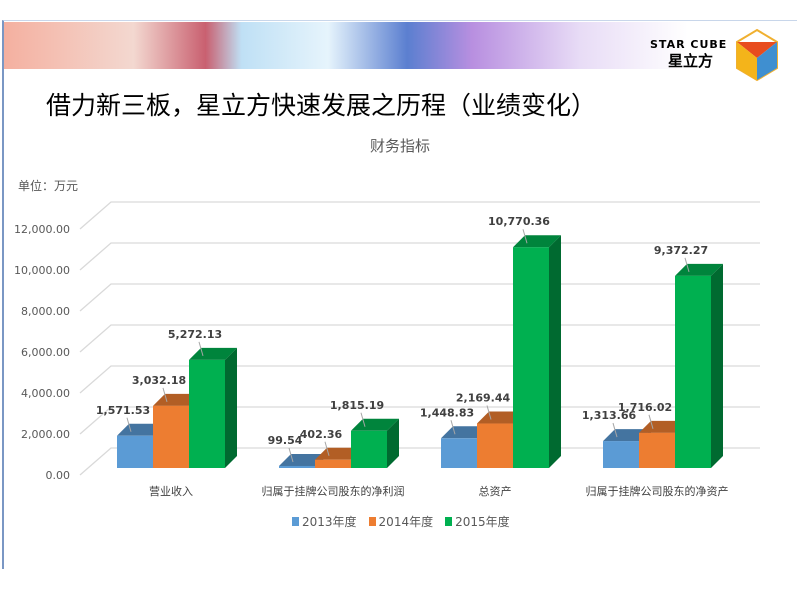 This screenshot has width=800, height=600. Describe the element at coordinates (58, 475) in the screenshot. I see `y-tick-label: 0.00` at that location.